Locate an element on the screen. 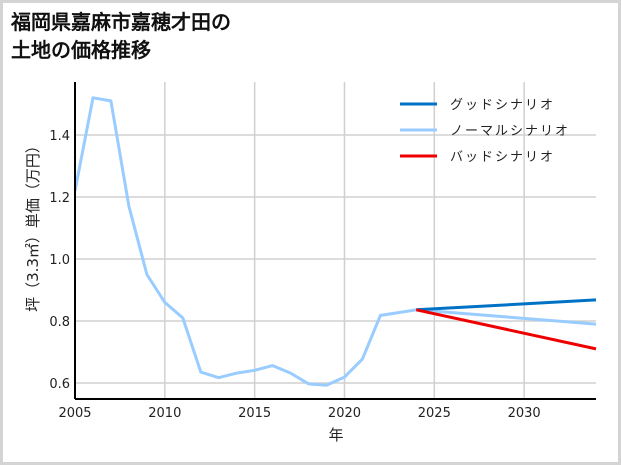 The image size is (621, 465). x-tick-label: 2015 is located at coordinates (254, 413).